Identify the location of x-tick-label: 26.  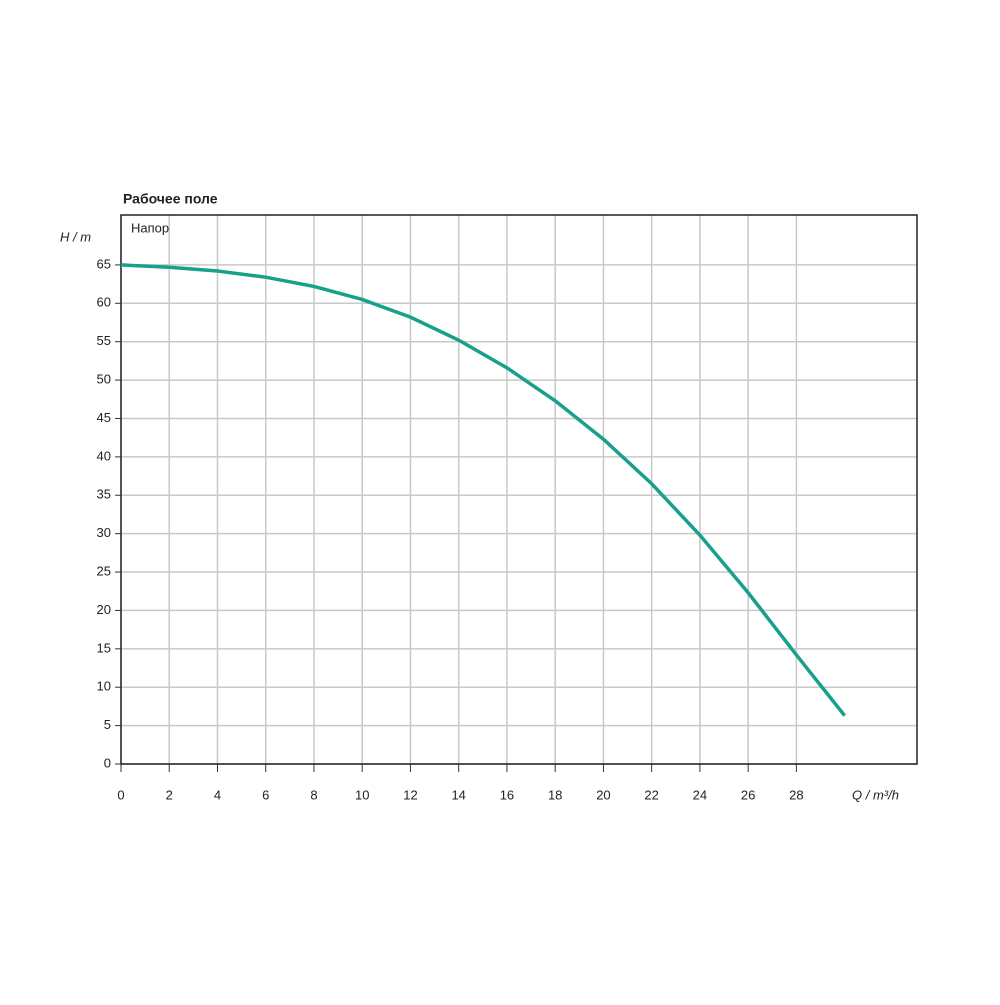
(748, 794).